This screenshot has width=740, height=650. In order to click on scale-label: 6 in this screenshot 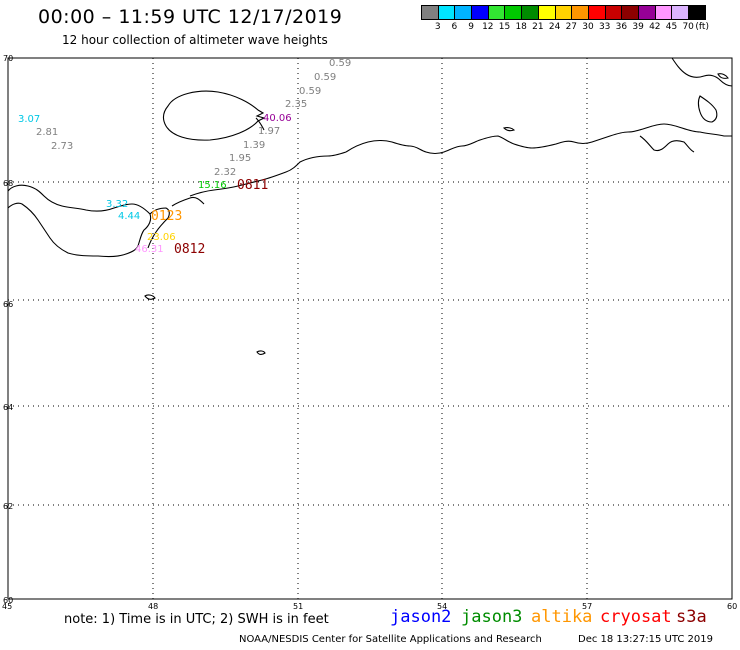, I will do `click(454, 27)`.